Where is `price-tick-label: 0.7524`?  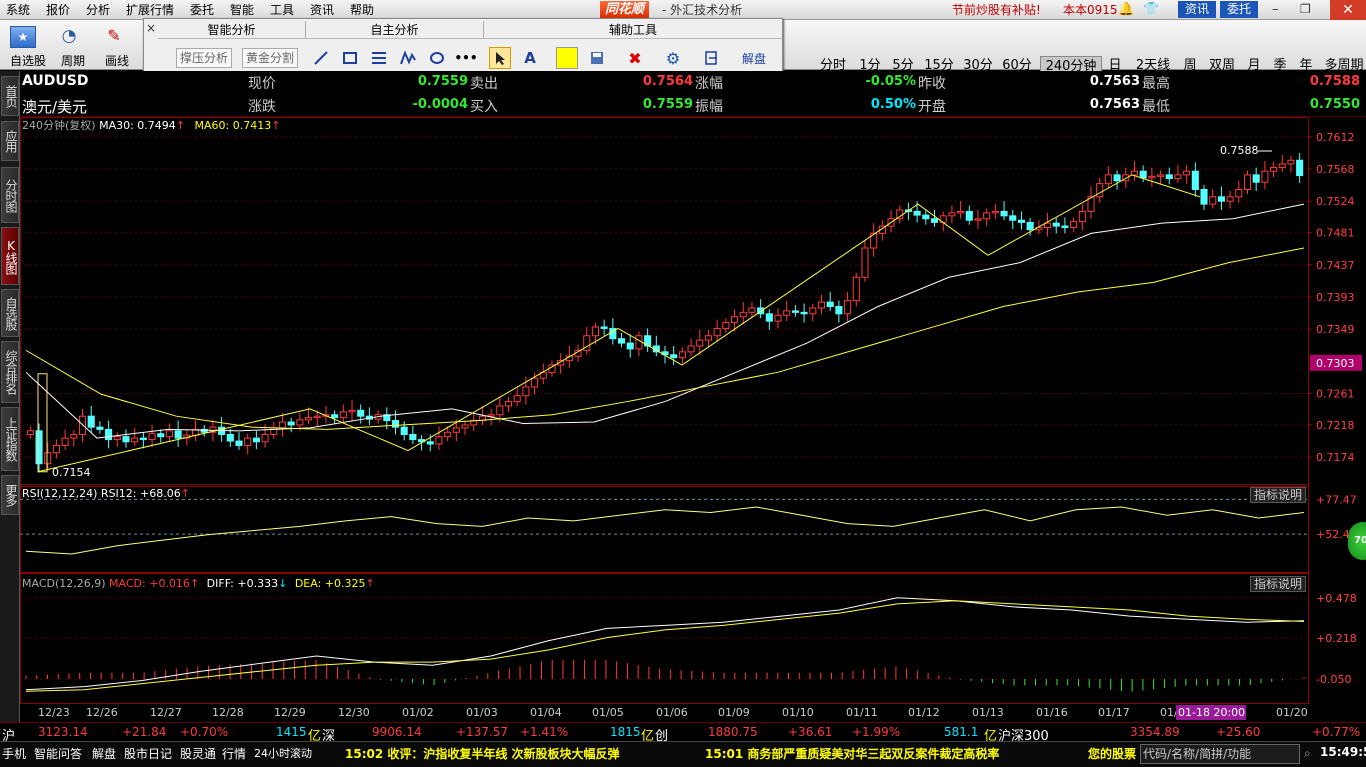
price-tick-label: 0.7524 is located at coordinates (1335, 201).